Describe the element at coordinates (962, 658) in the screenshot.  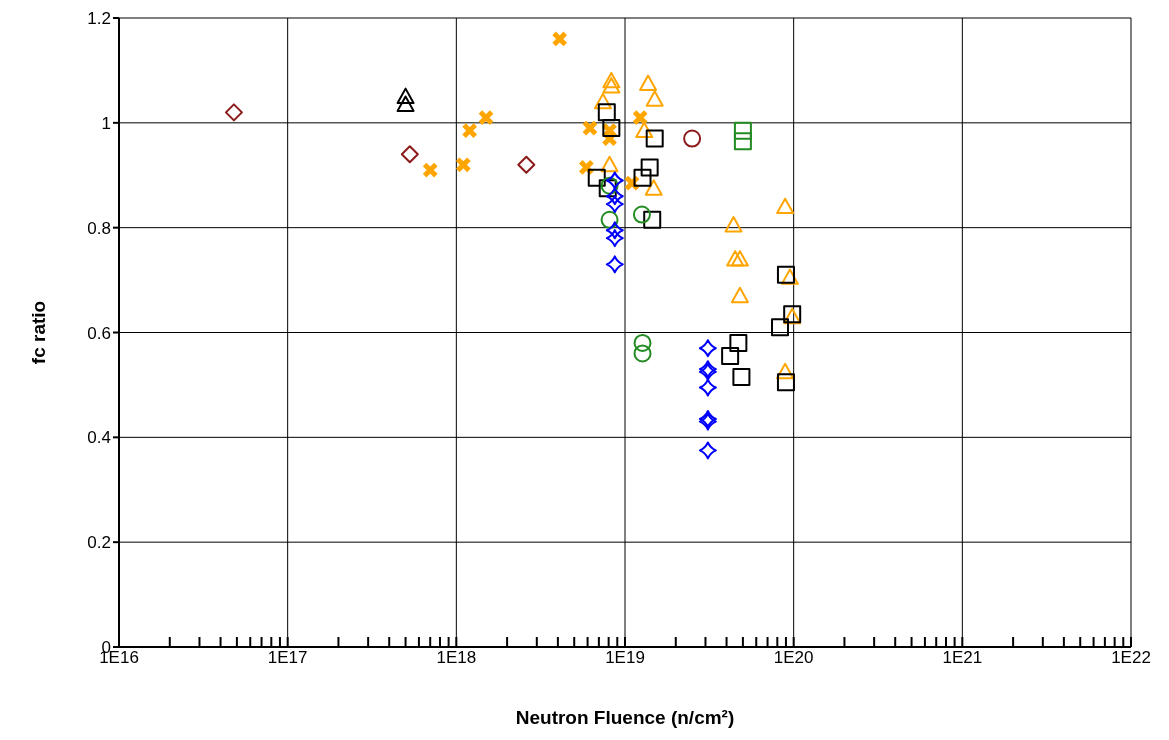
I see `x-tick-label: 1E21` at that location.